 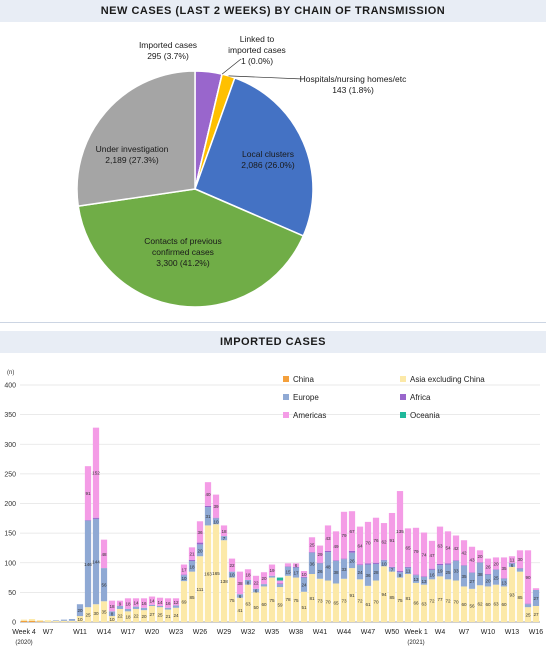 What do you see at coordinates (168, 56) in the screenshot?
I see `svg-text: 295 (3.7%)` at bounding box center [168, 56].